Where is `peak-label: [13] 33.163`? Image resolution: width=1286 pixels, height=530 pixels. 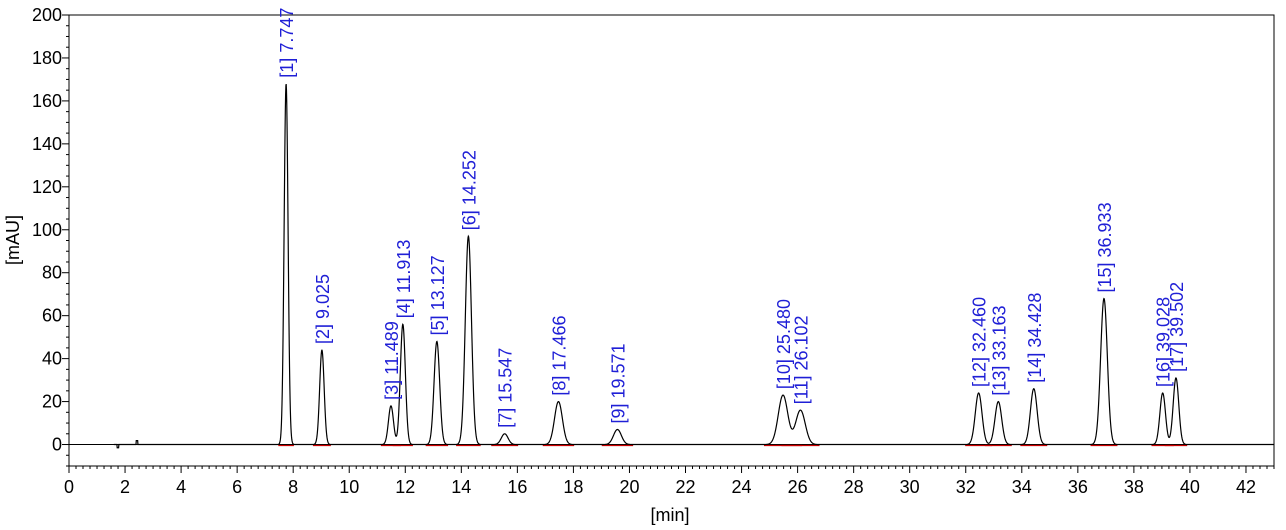
peak-label: [13] 33.163 is located at coordinates (999, 351).